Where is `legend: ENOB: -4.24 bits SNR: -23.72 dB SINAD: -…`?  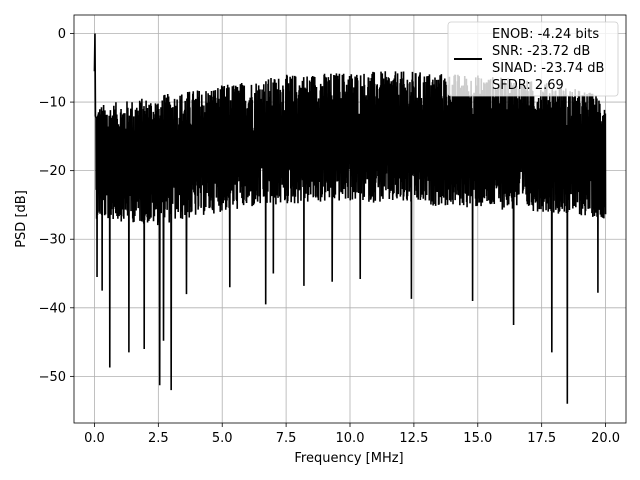
legend: ENOB: -4.24 bits SNR: -23.72 dB SINAD: -… is located at coordinates (533, 59).